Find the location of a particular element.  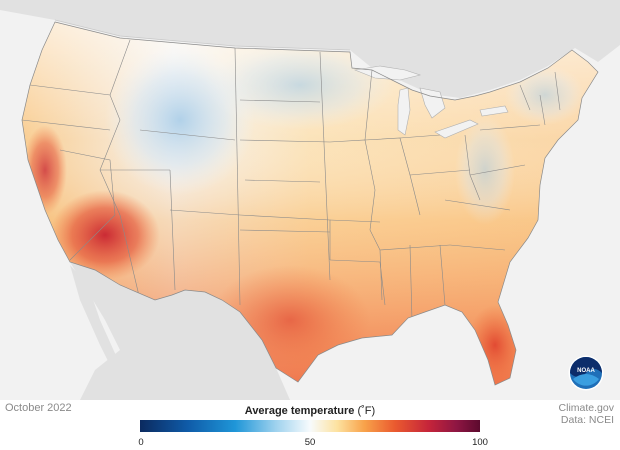

legend-title: Average temperature (˚F) is located at coordinates (310, 411).